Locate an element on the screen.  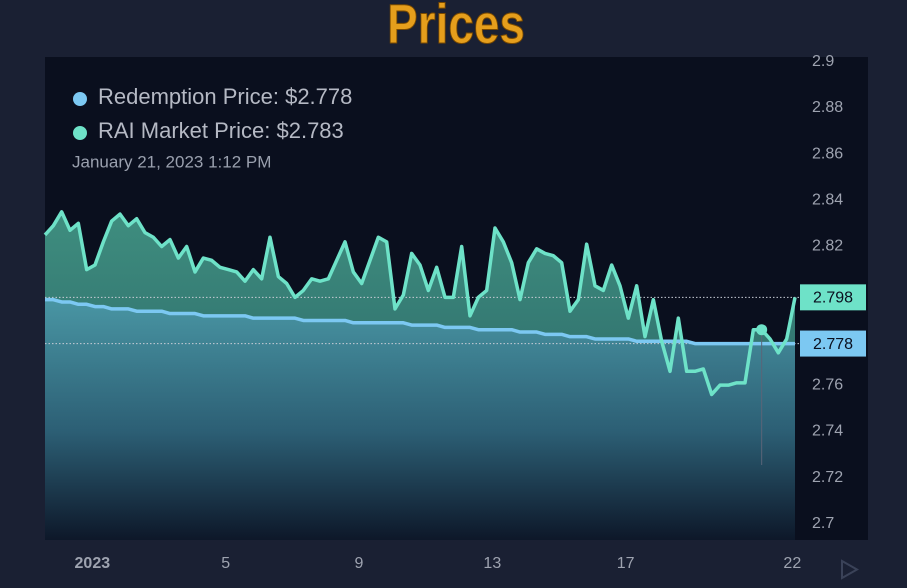
value-tag-label: 2.778 is located at coordinates (833, 344).